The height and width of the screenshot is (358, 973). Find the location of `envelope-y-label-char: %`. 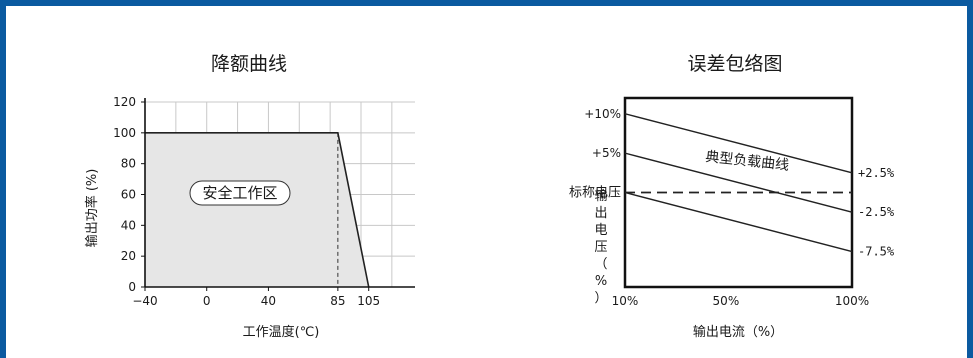

envelope-y-label-char: % is located at coordinates (601, 281).